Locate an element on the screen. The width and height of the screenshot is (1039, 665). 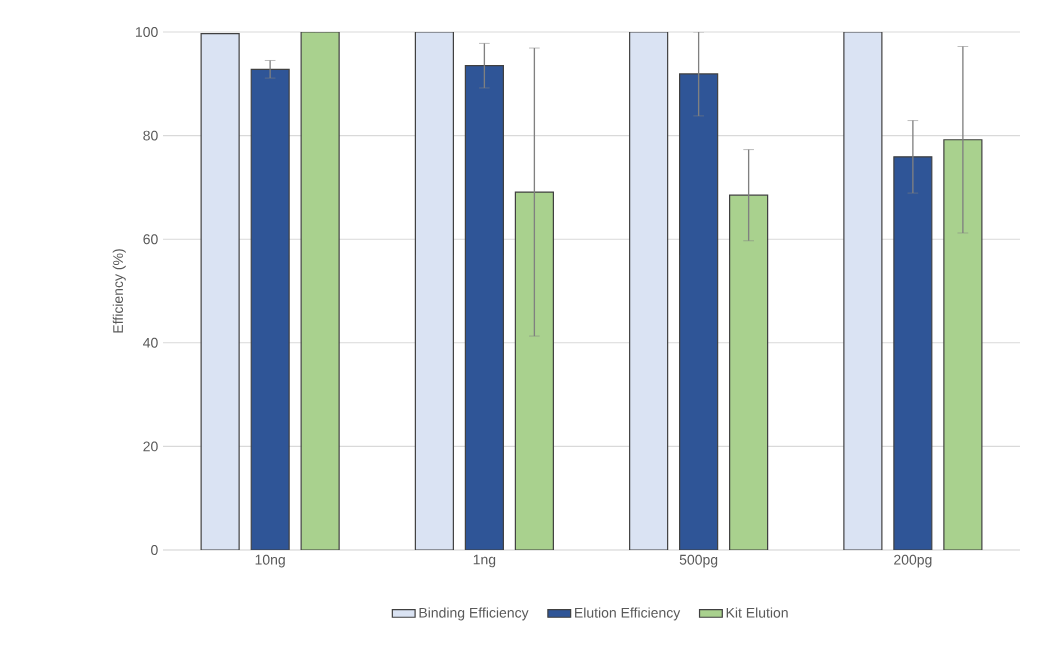
legend-label: Elution Efficiency is located at coordinates (628, 614).